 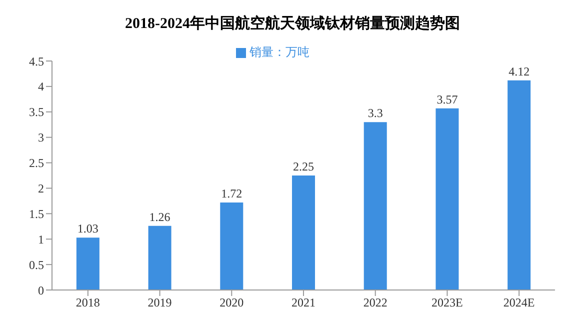 I want to click on x-tick-label: 2020, so click(x=232, y=303).